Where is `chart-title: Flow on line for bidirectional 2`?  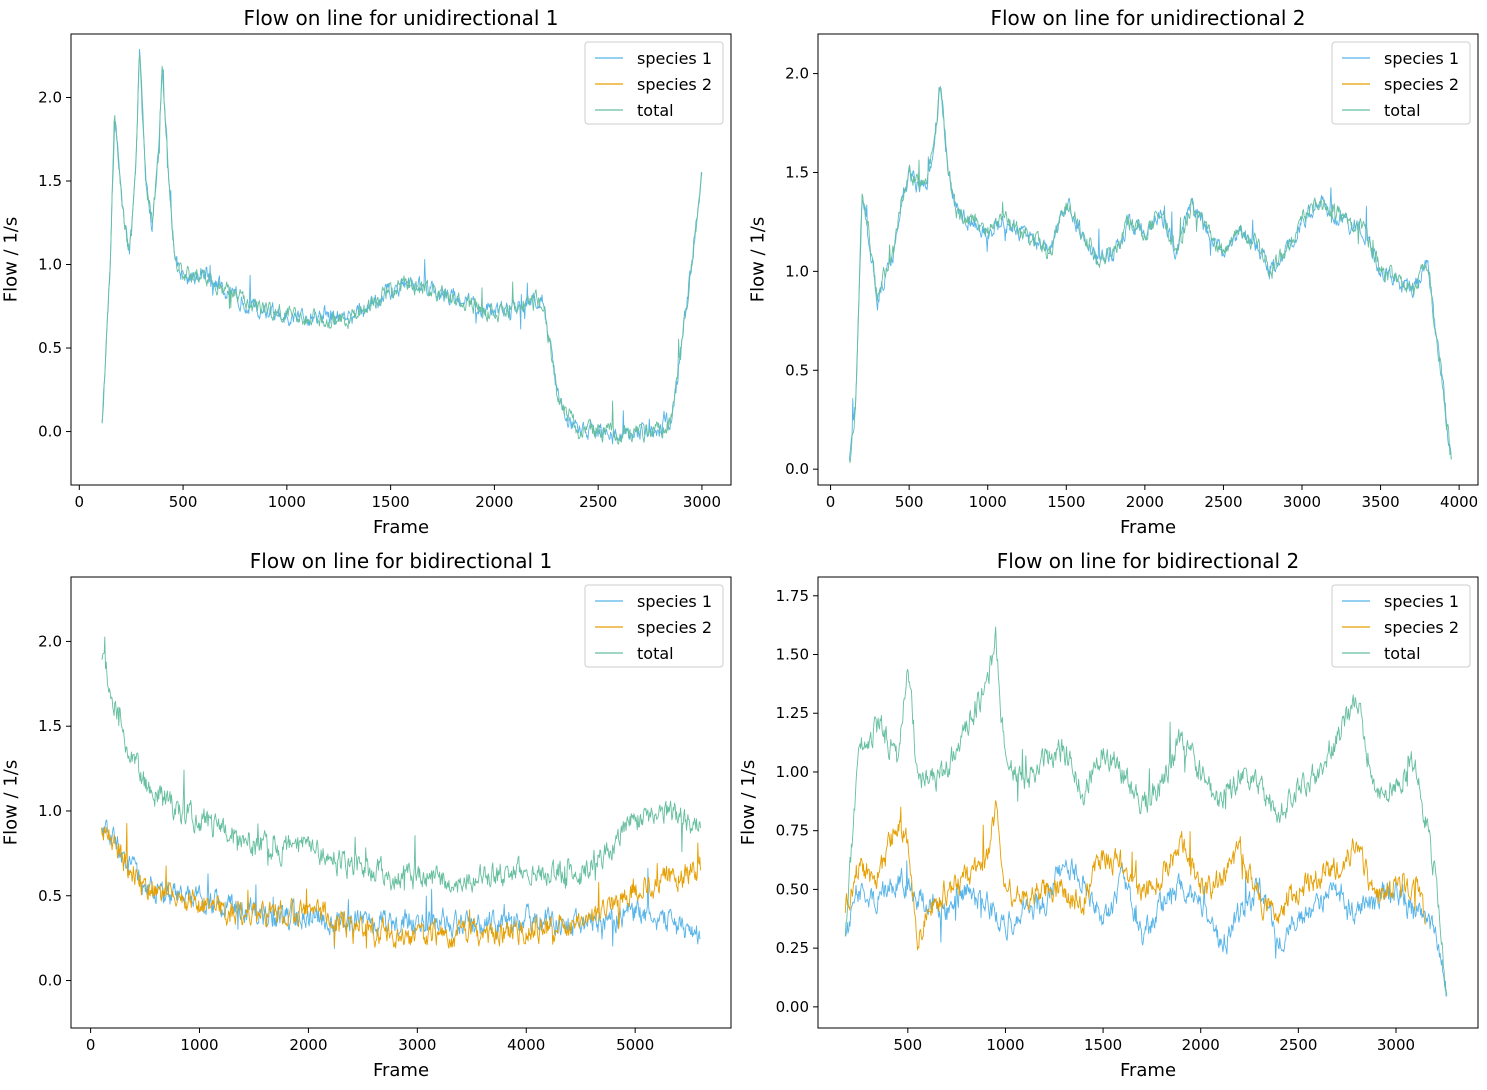 chart-title: Flow on line for bidirectional 2 is located at coordinates (1148, 561).